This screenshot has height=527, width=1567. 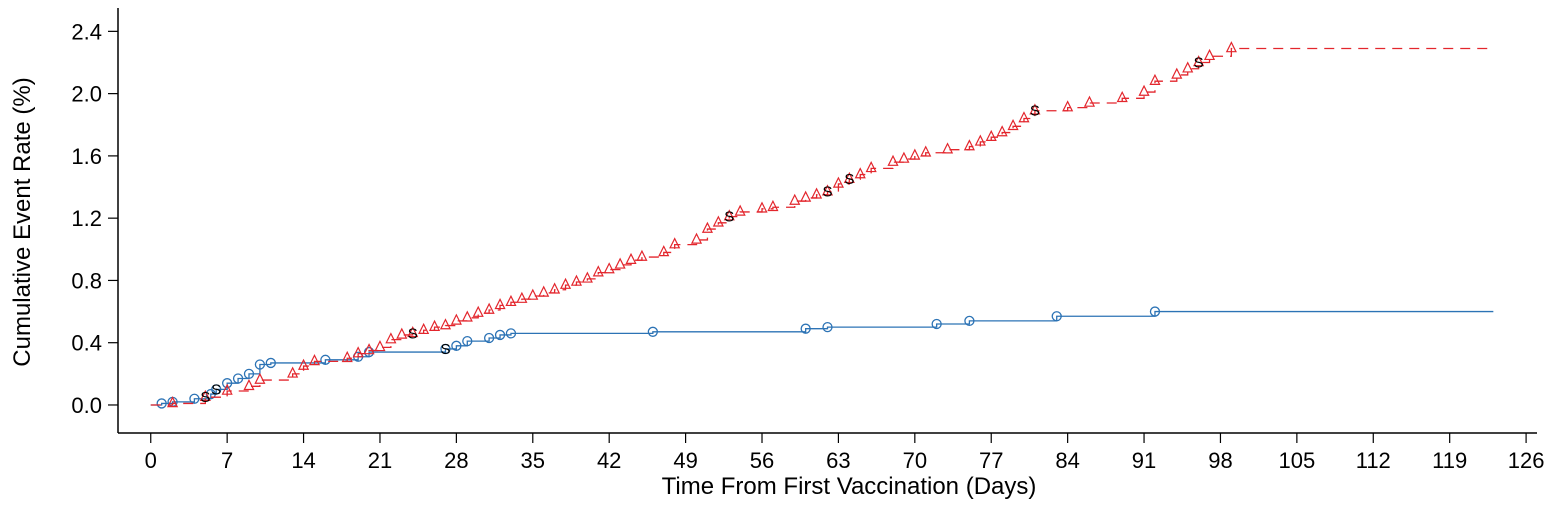 I want to click on x-tick-label: 42, so click(x=609, y=460).